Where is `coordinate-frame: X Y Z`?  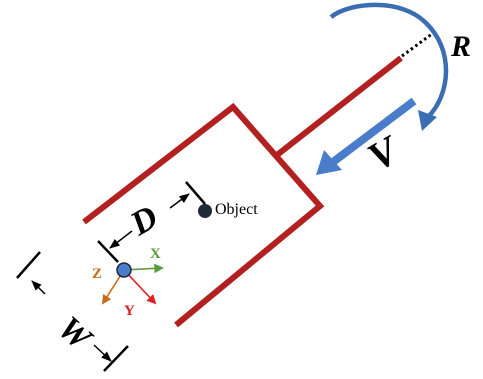 coordinate-frame: X Y Z is located at coordinates (128, 282).